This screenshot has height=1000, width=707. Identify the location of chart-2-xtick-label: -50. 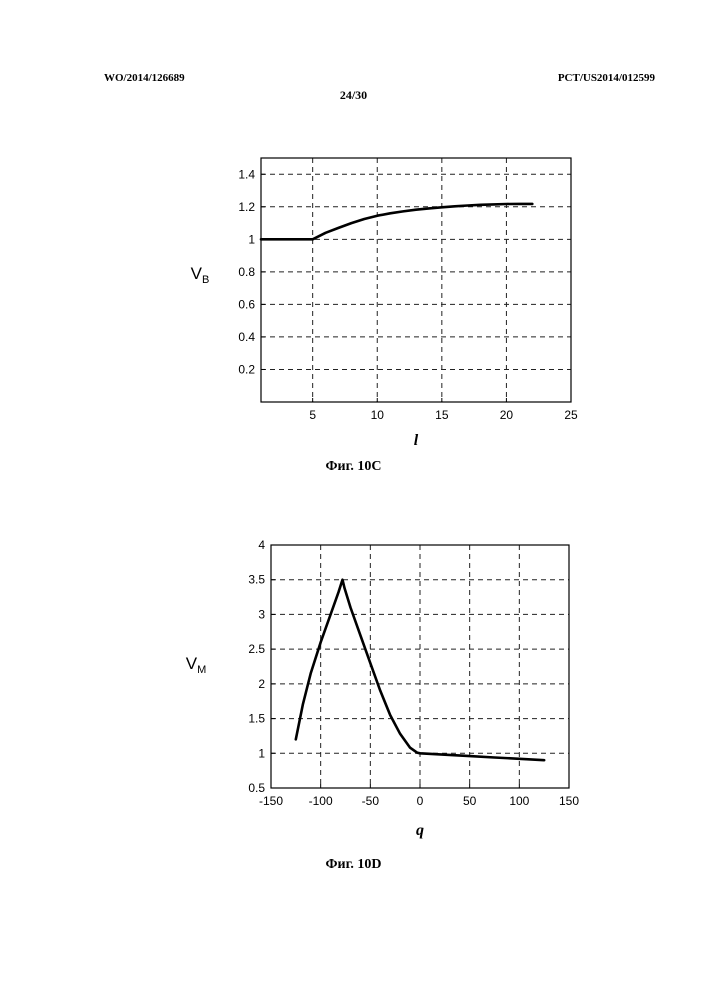
(371, 801).